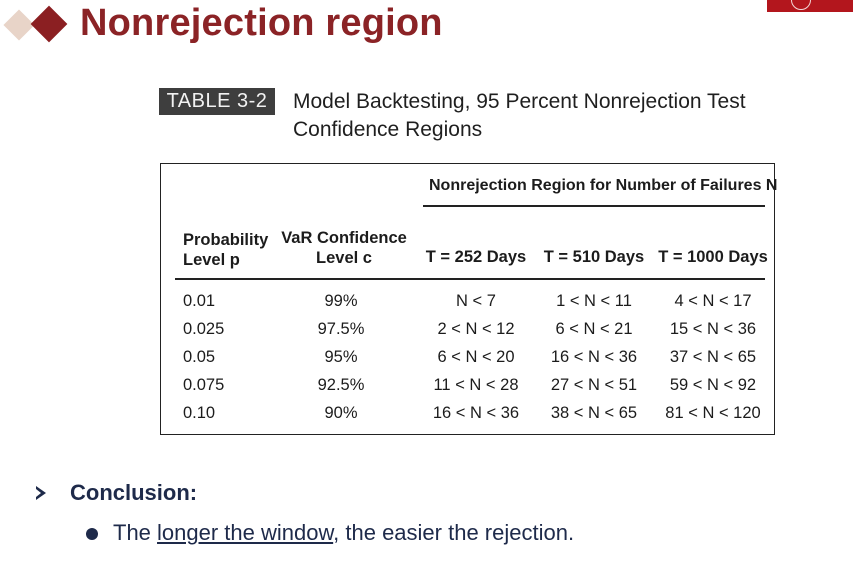 This screenshot has height=570, width=853. I want to click on cell-p: 0.025, so click(204, 329).